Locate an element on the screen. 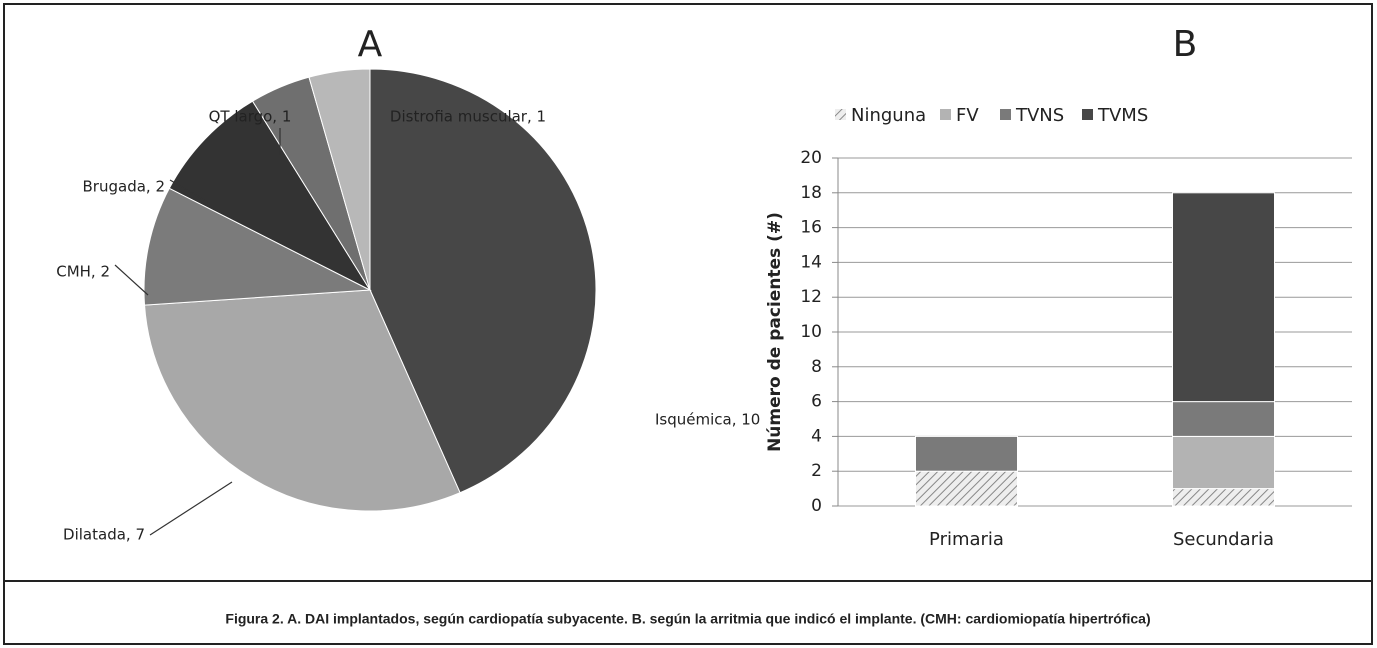 The image size is (1377, 648). y-tick-label: 4 is located at coordinates (816, 436).